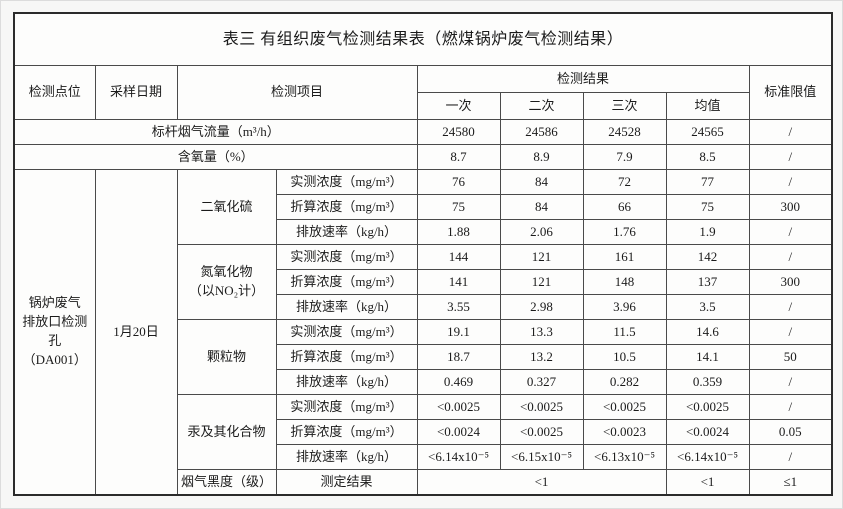 Image resolution: width=843 pixels, height=509 pixels. What do you see at coordinates (624, 332) in the screenshot?
I see `value-cell: 11.5` at bounding box center [624, 332].